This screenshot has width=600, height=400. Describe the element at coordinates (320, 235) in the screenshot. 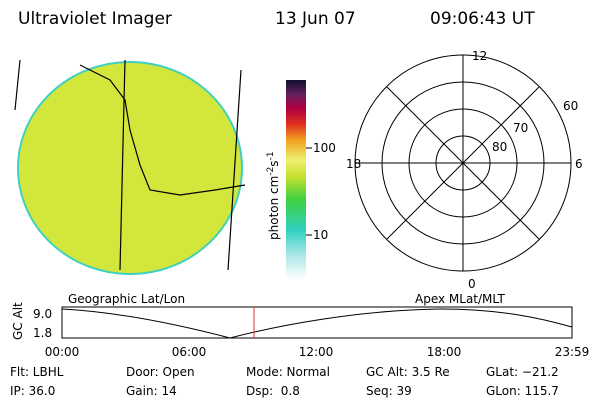

I see `colorbar-tick-label: 10` at that location.